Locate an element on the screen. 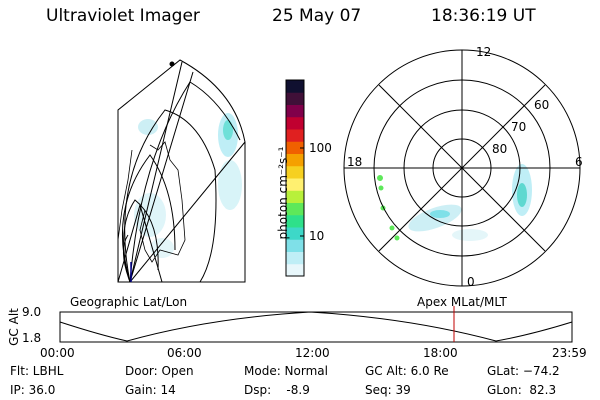 The image size is (600, 400). mlt-label-18: 18 is located at coordinates (355, 162).